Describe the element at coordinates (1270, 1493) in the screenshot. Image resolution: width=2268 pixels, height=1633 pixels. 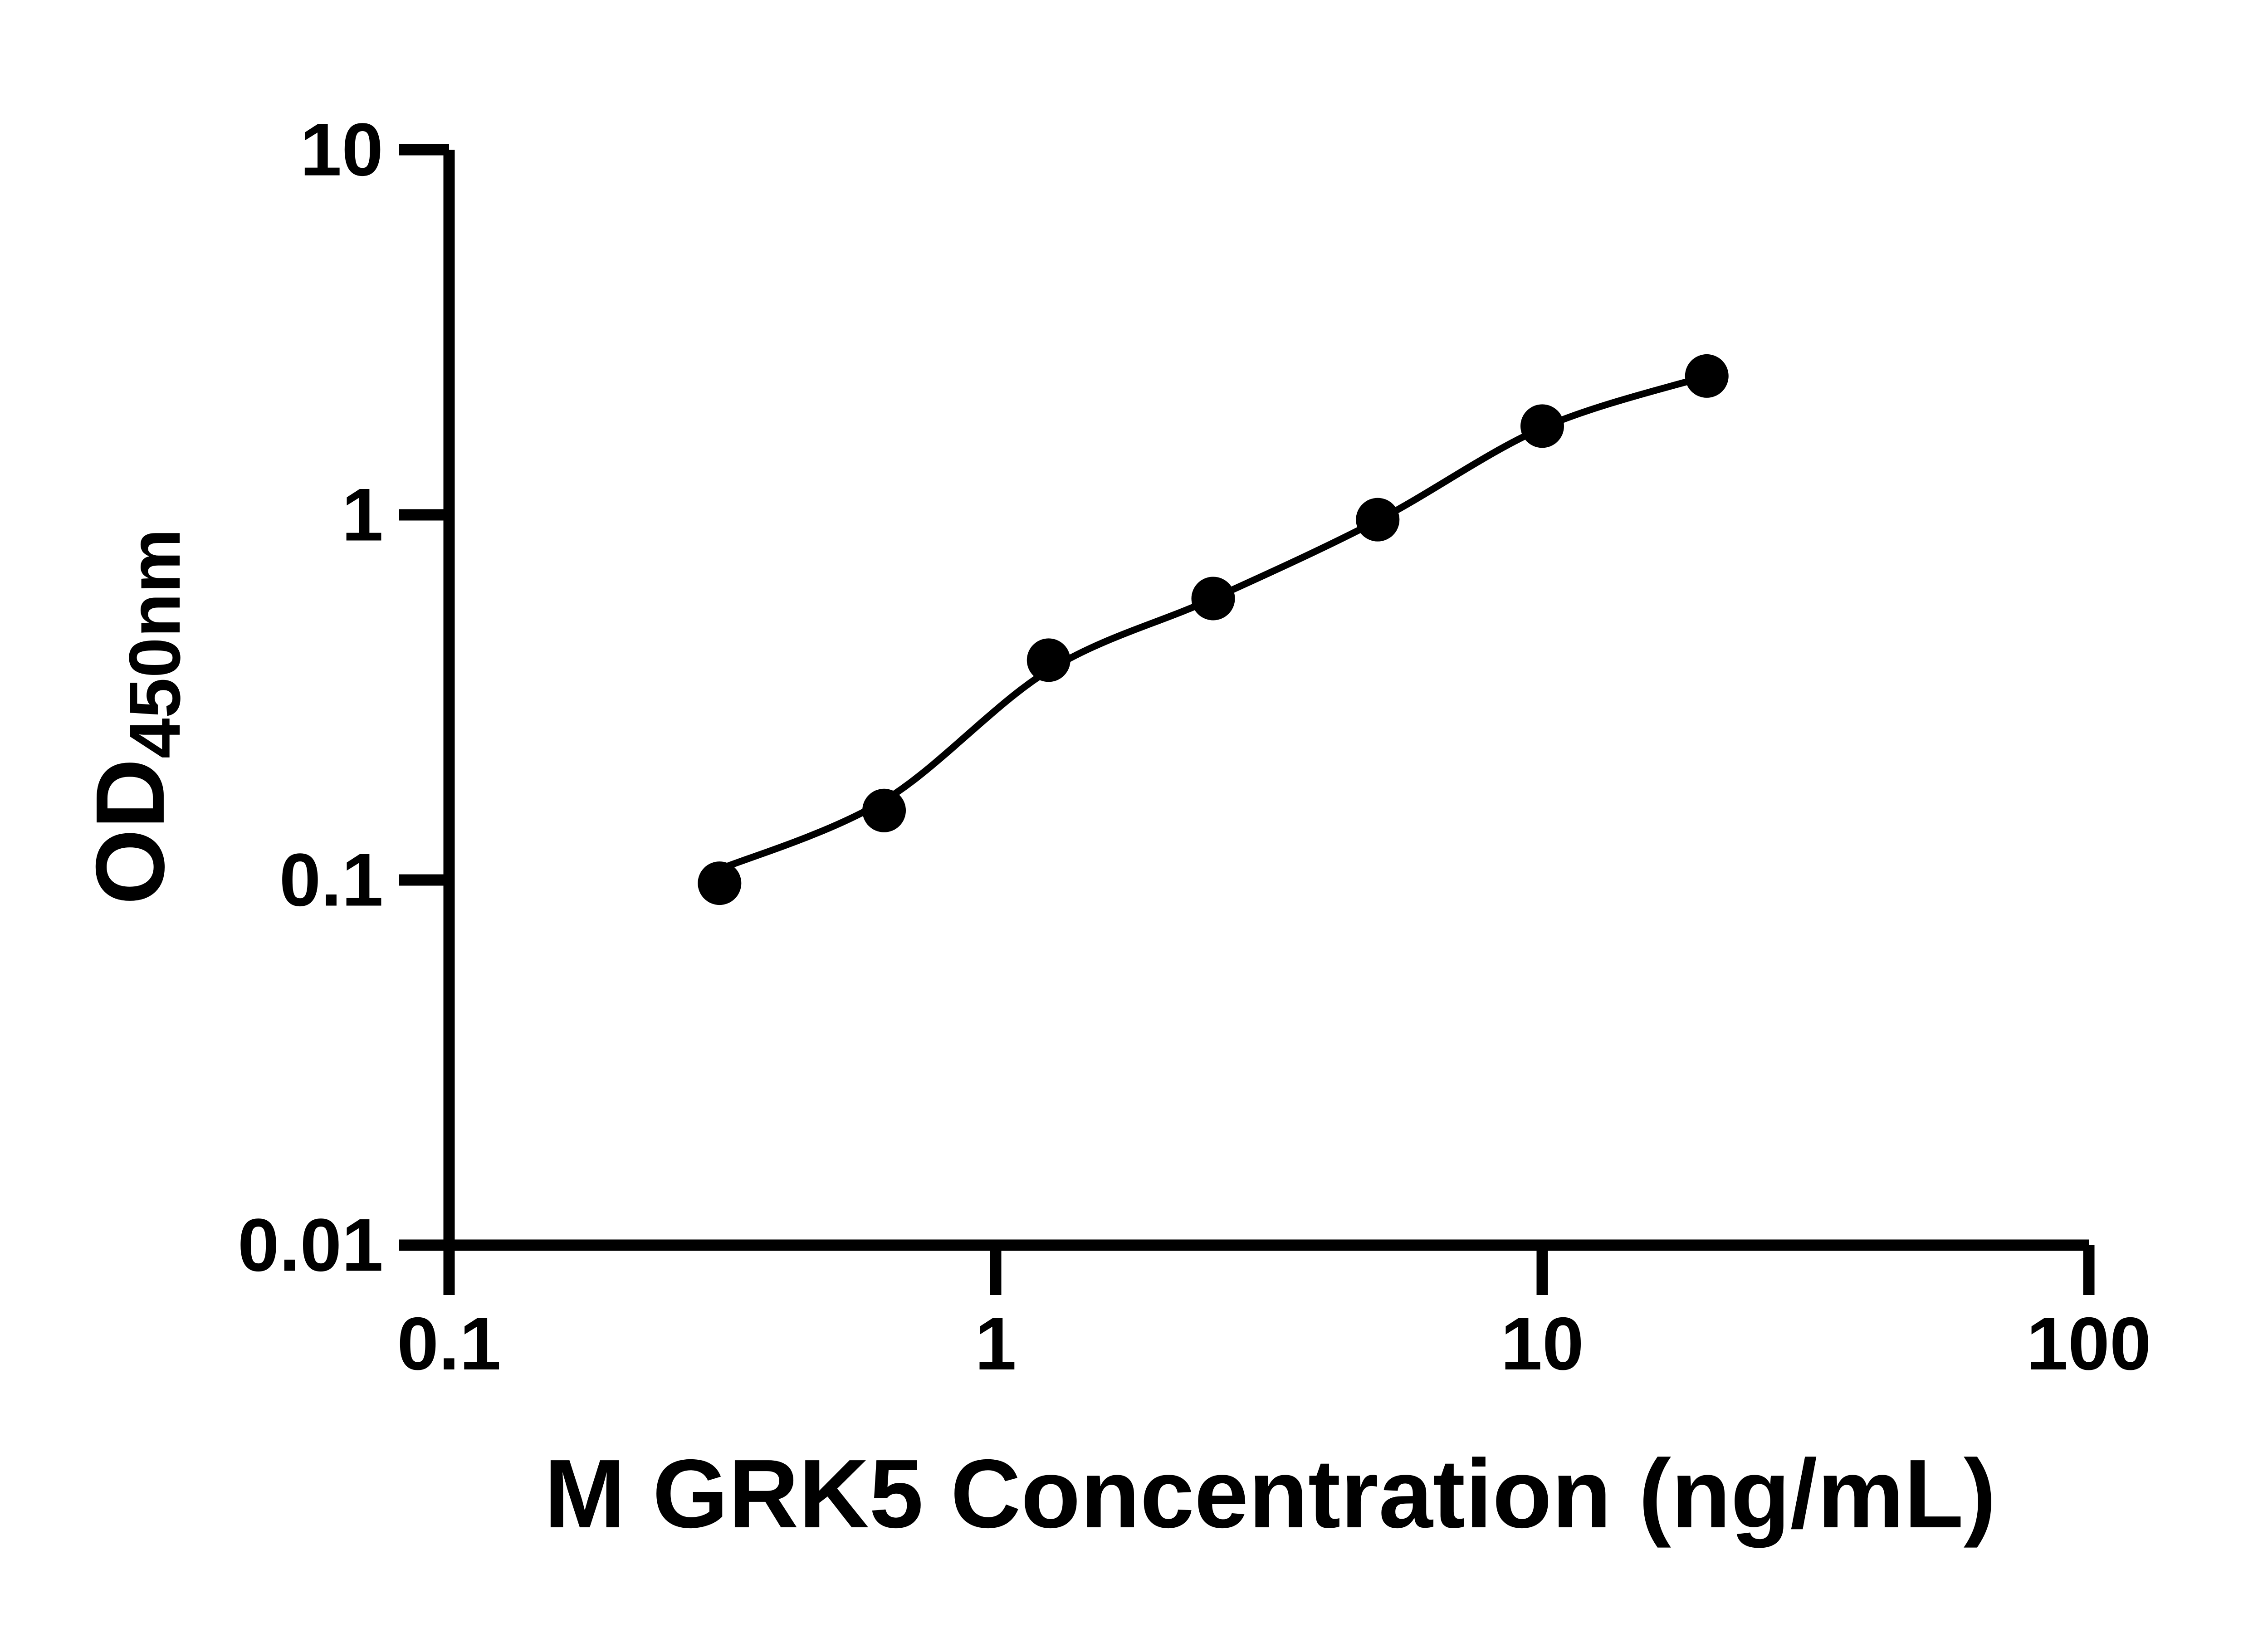
I see `x-axis-title: M GRK5 Concentration (ng/mL)` at that location.